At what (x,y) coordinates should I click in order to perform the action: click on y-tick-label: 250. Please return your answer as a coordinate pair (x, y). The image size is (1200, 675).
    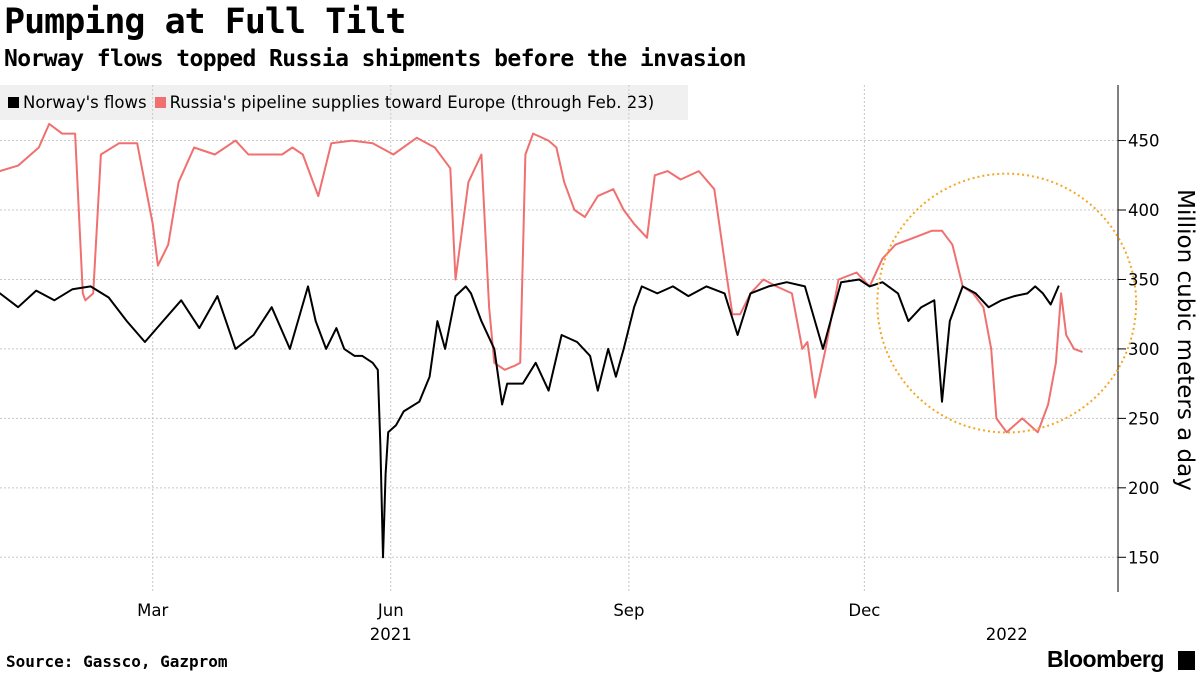
    Looking at the image, I should click on (1144, 418).